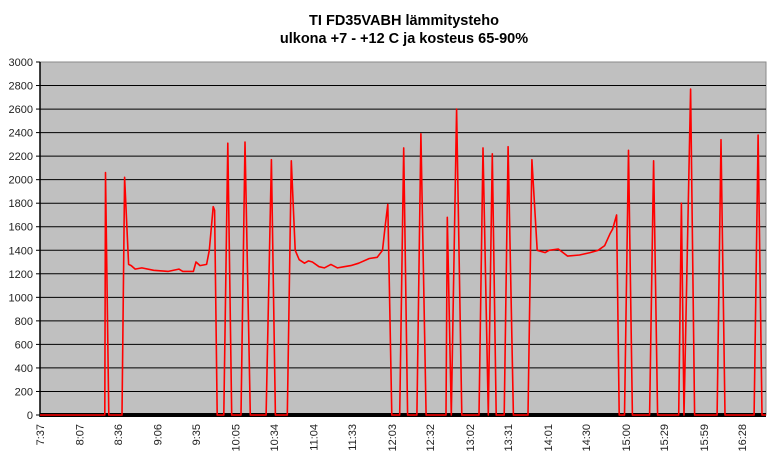 The image size is (775, 474). Describe the element at coordinates (21, 204) in the screenshot. I see `y-tick-label: 1800` at that location.